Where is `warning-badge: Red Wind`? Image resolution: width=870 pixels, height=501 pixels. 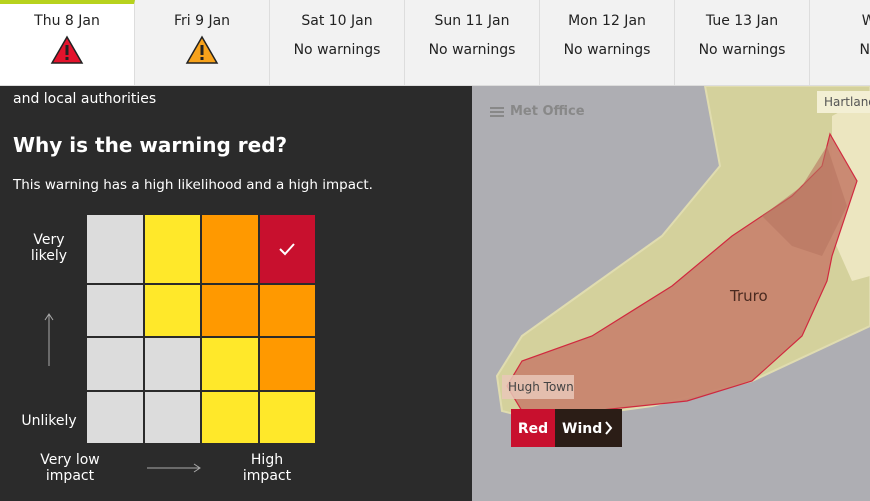
warning-badge: Red Wind is located at coordinates (566, 428).